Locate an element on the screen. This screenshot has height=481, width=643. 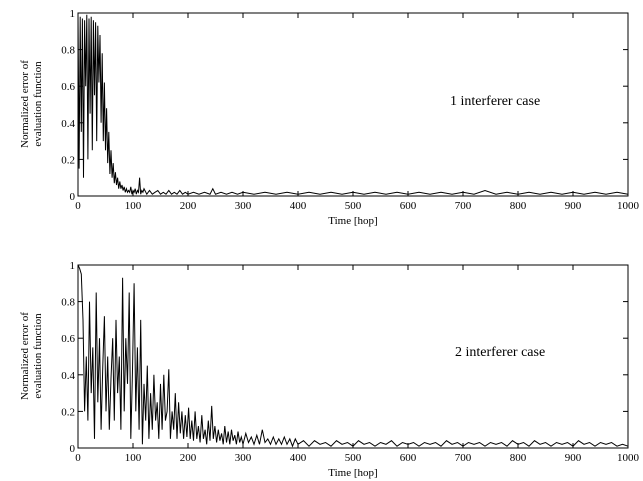
annotation-1: 1 interferer case is located at coordinates (495, 101).